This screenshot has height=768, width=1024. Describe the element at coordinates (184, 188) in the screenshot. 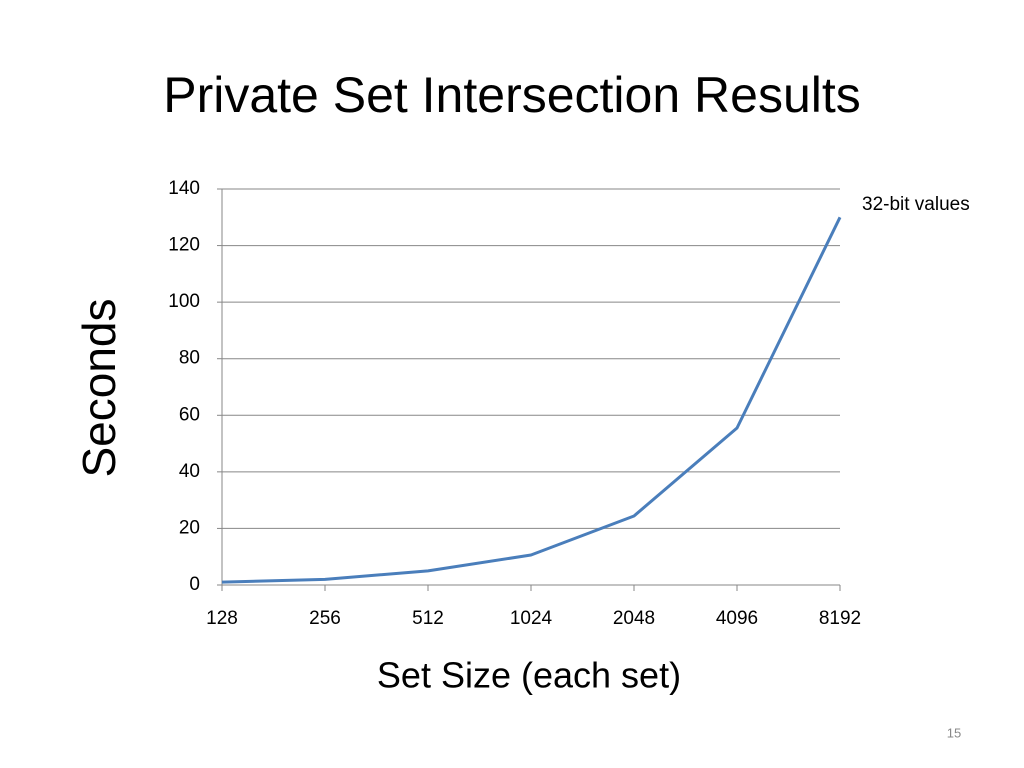

I see `y-tick-label: 140` at that location.